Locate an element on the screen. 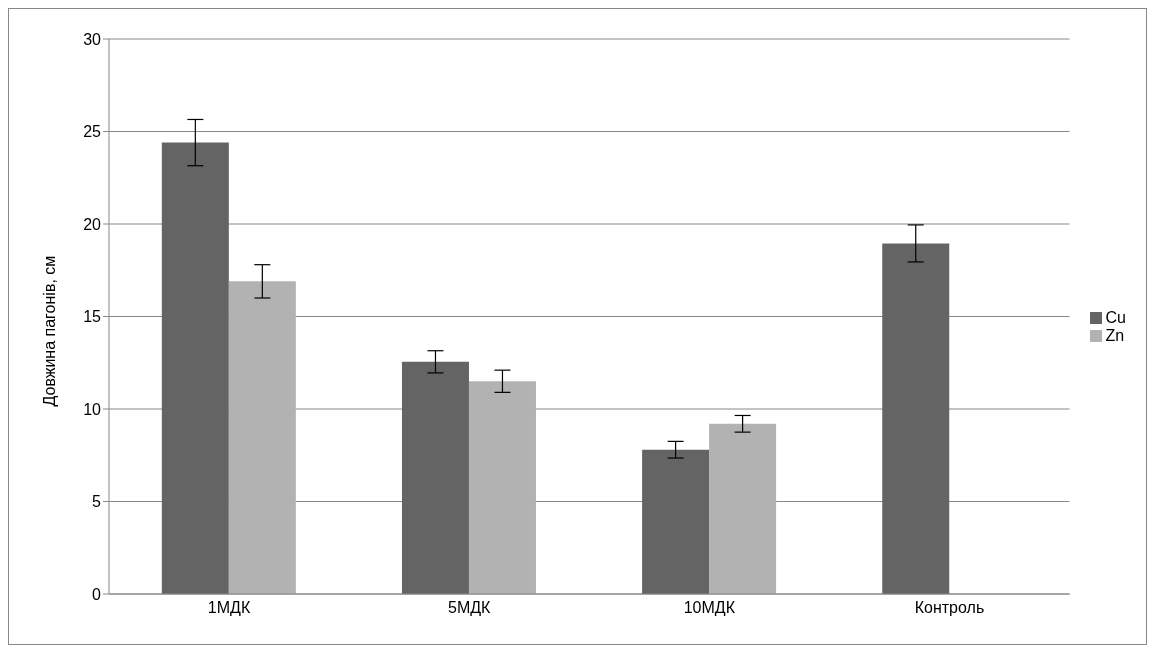 The width and height of the screenshot is (1157, 655). x-tick-label: 1МДК is located at coordinates (229, 608).